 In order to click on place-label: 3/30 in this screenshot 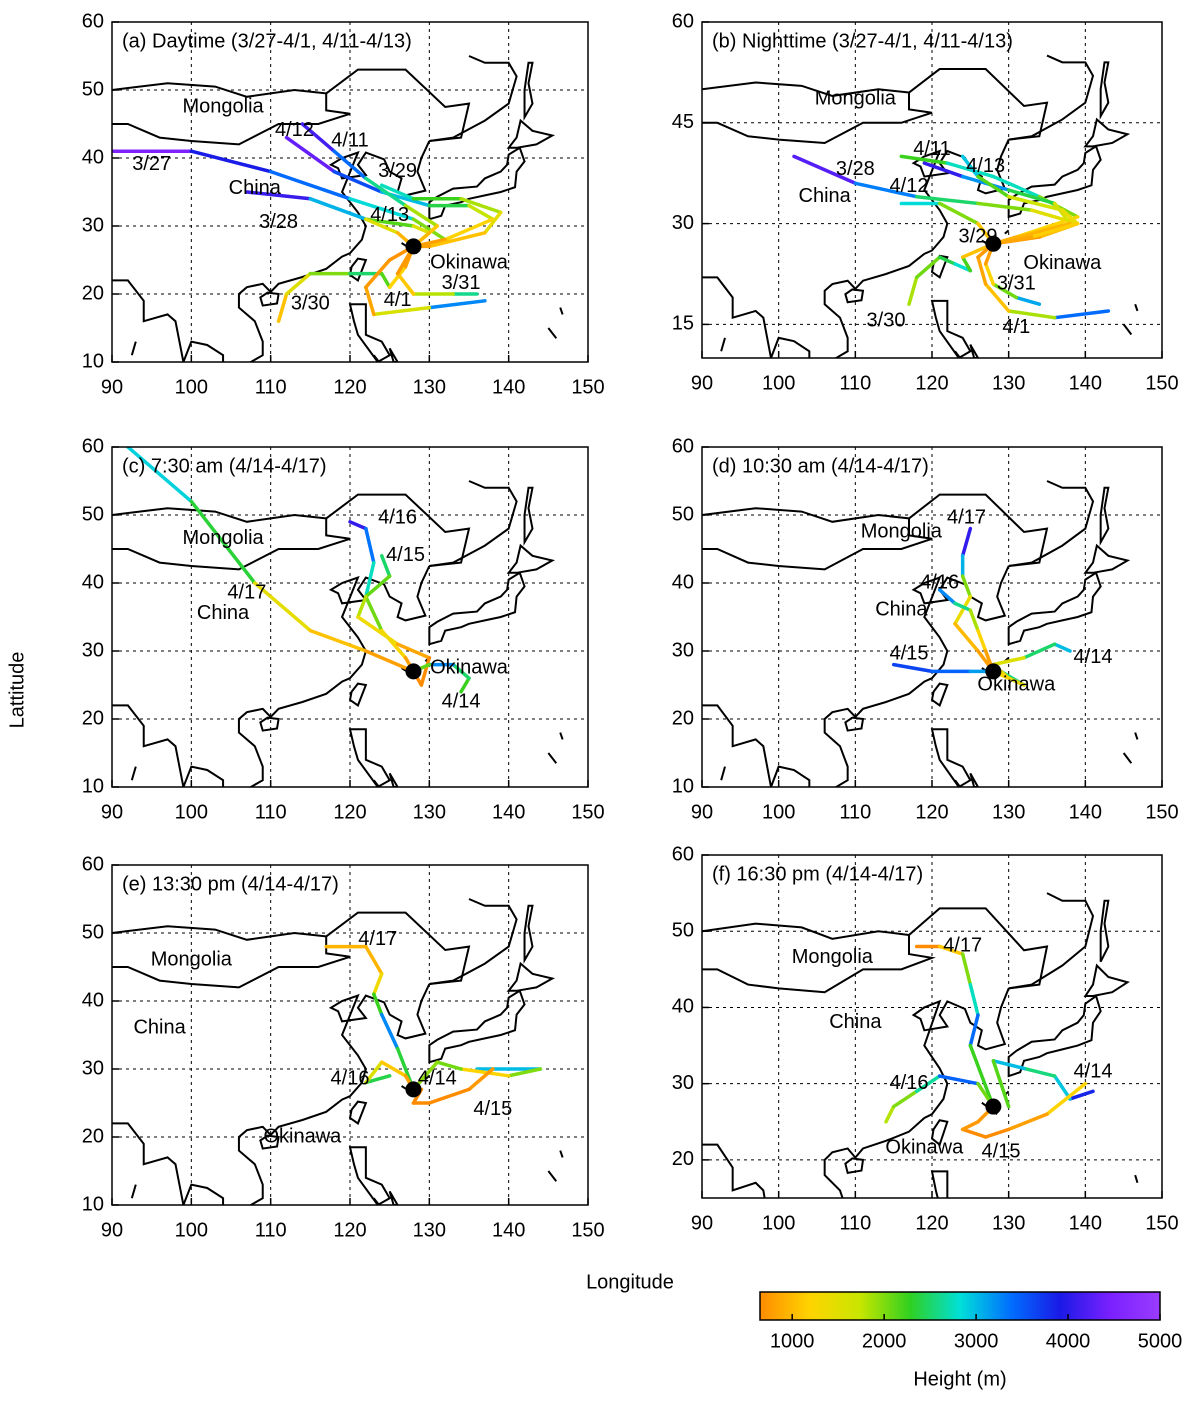, I will do `click(886, 320)`.